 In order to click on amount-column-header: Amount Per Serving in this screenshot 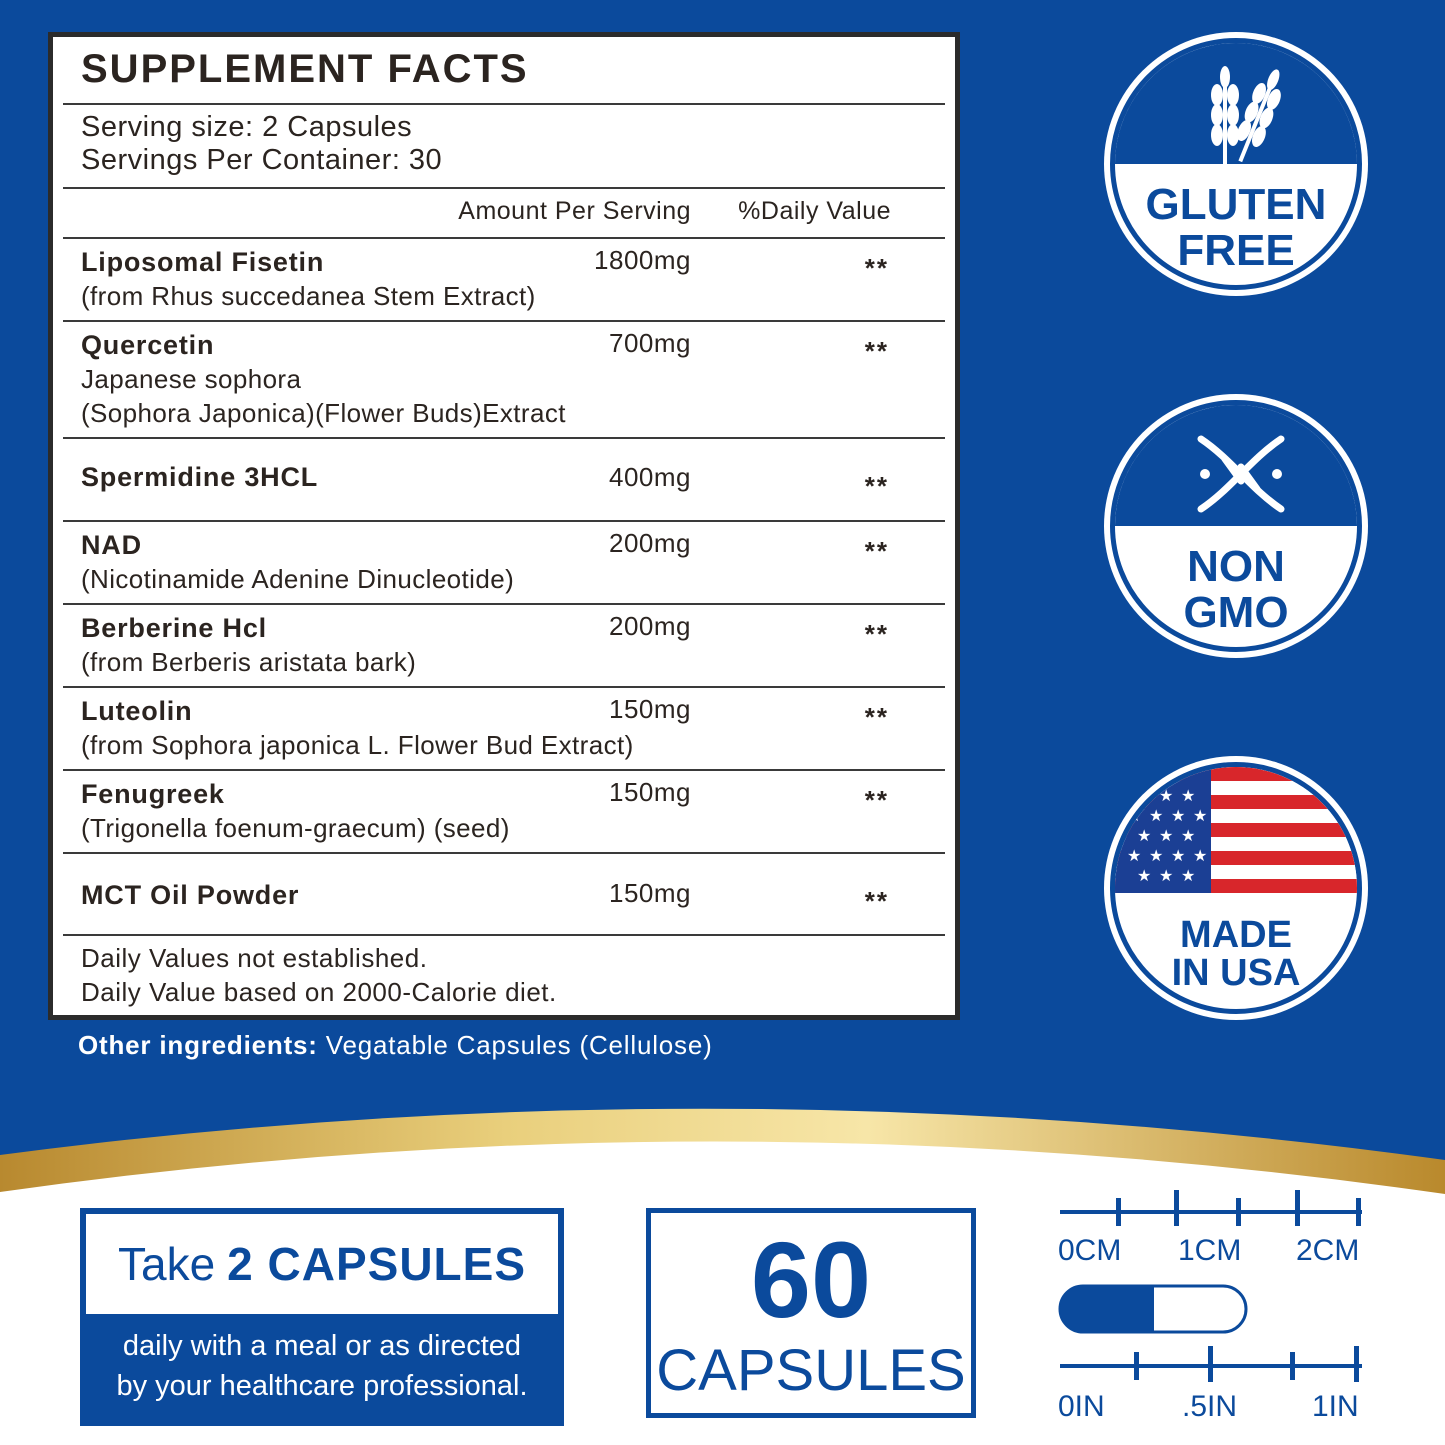, I will do `click(574, 211)`.